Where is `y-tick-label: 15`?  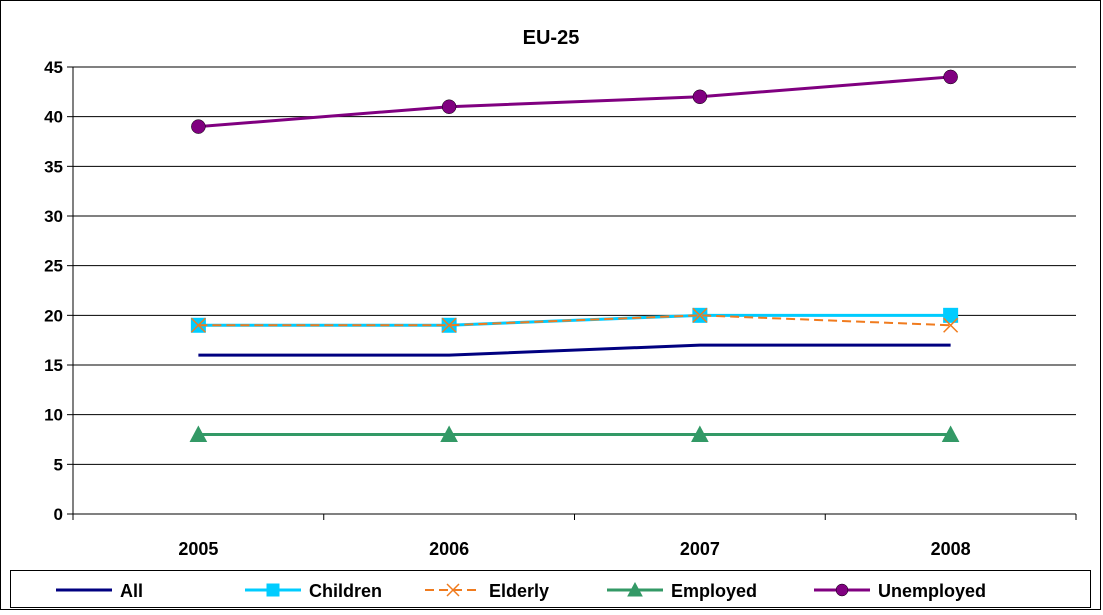 y-tick-label: 15 is located at coordinates (53, 365).